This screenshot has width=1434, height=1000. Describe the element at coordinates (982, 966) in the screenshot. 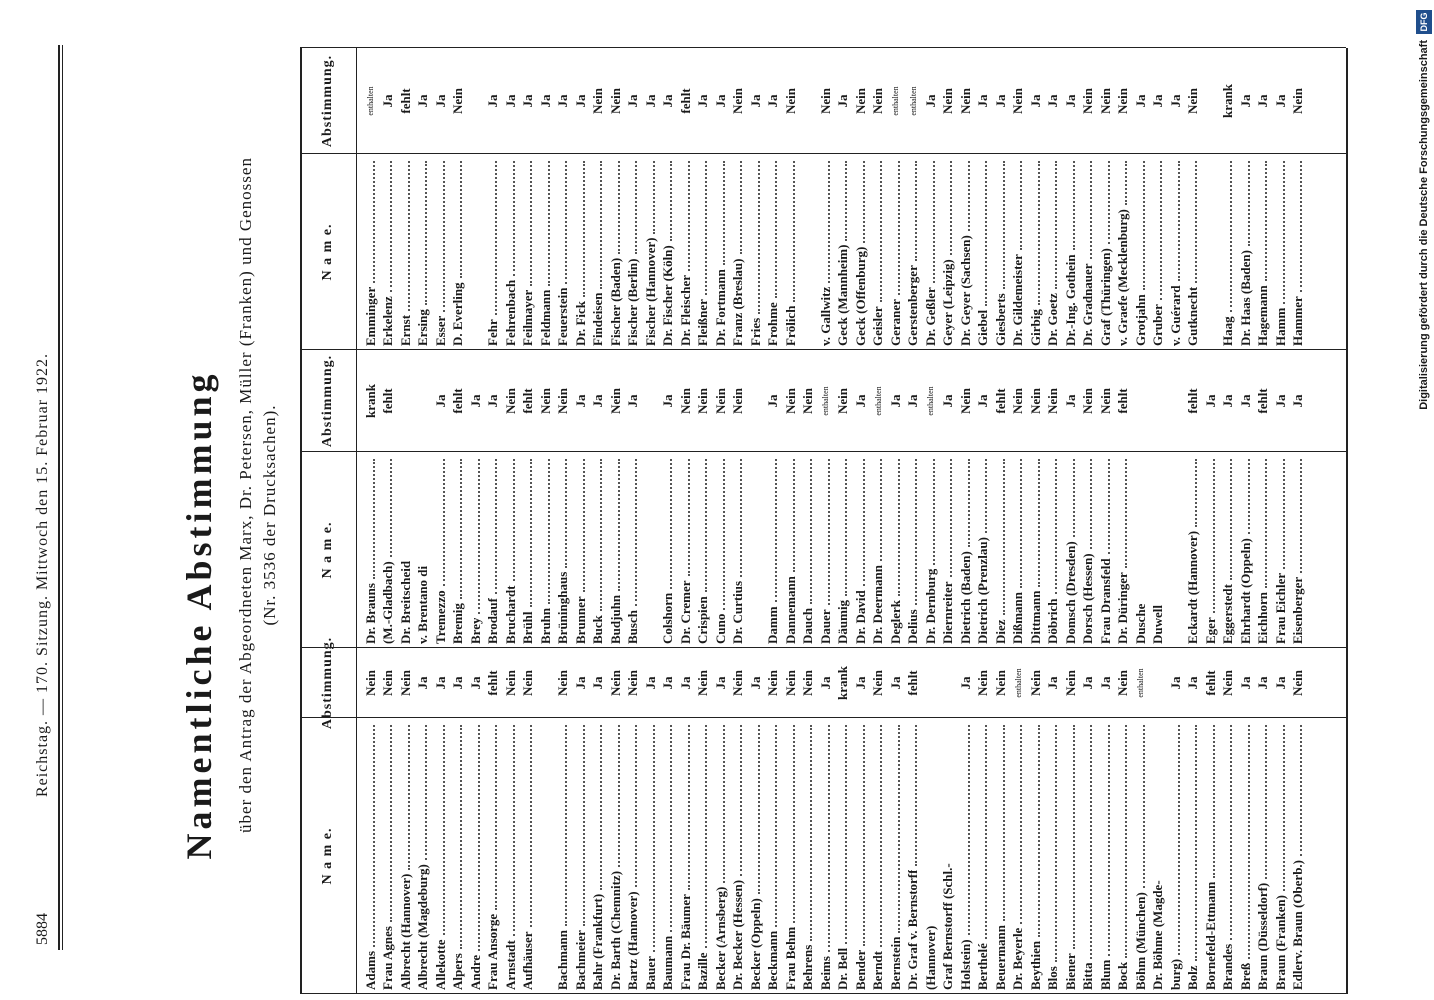

I see `member-name: Berthelé` at that location.